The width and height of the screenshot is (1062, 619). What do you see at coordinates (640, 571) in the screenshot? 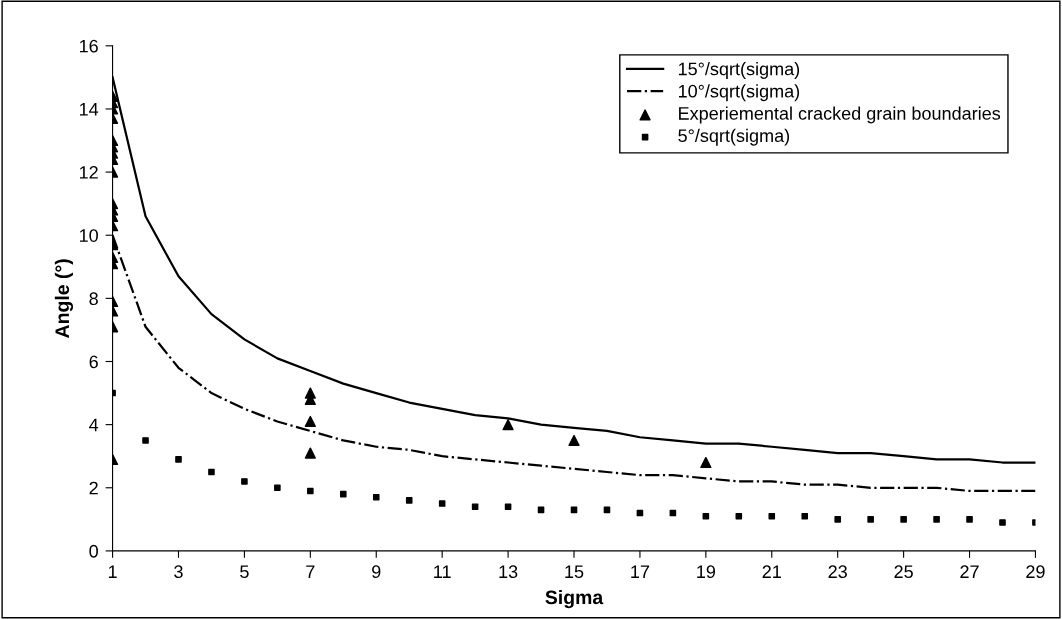
I see `x-tick-label: 17` at bounding box center [640, 571].